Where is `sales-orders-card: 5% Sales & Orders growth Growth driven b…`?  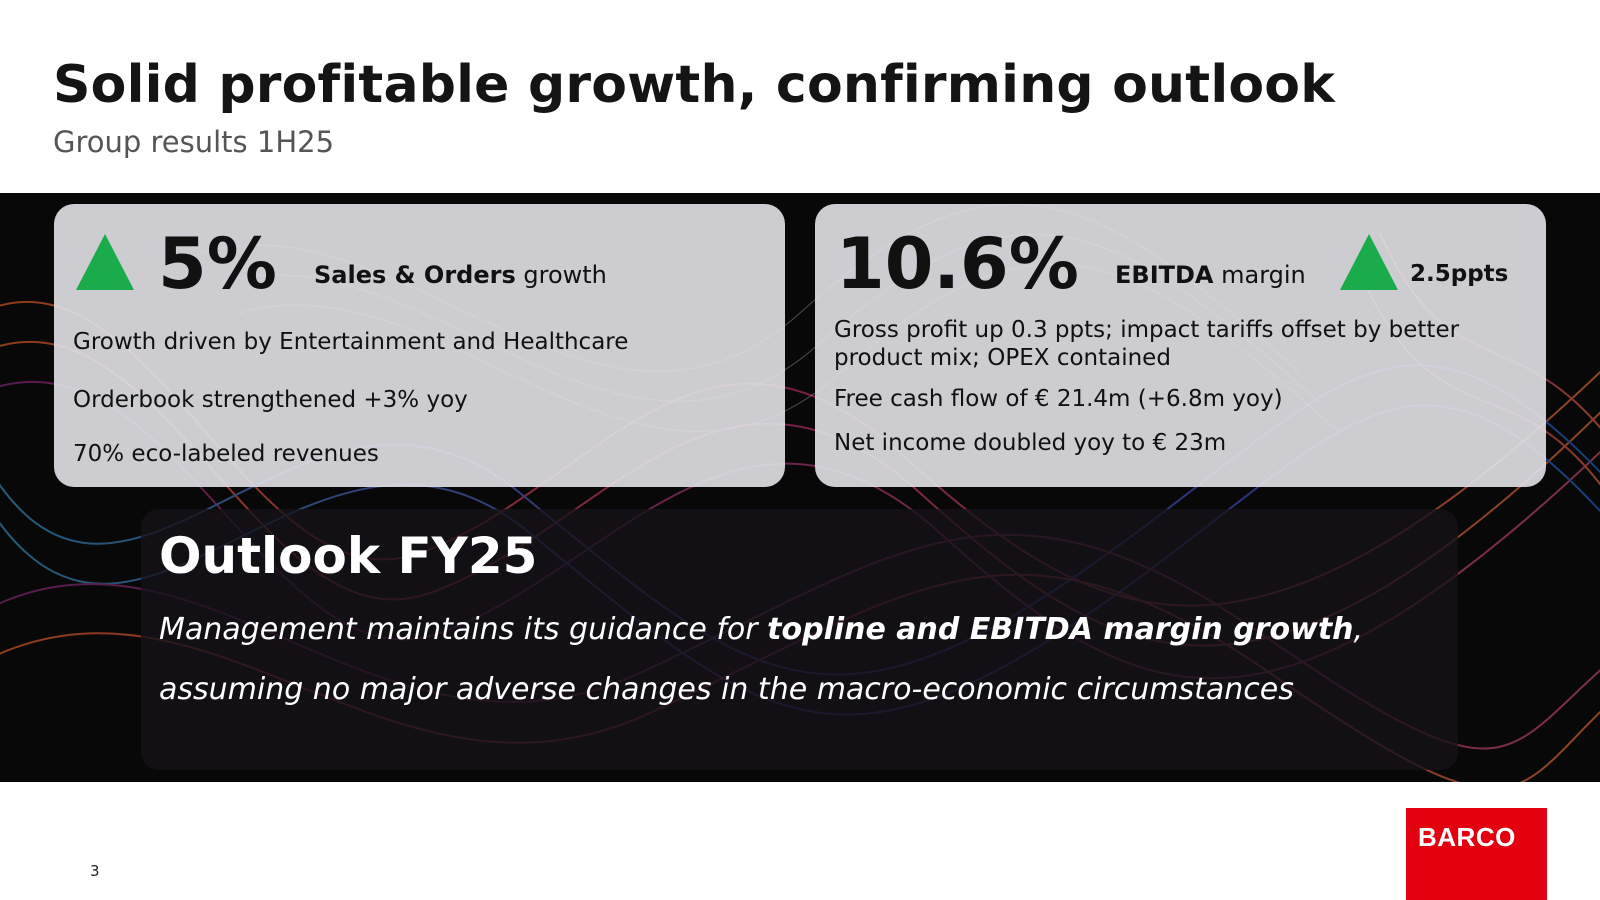 sales-orders-card: 5% Sales & Orders growth Growth driven b… is located at coordinates (419, 345).